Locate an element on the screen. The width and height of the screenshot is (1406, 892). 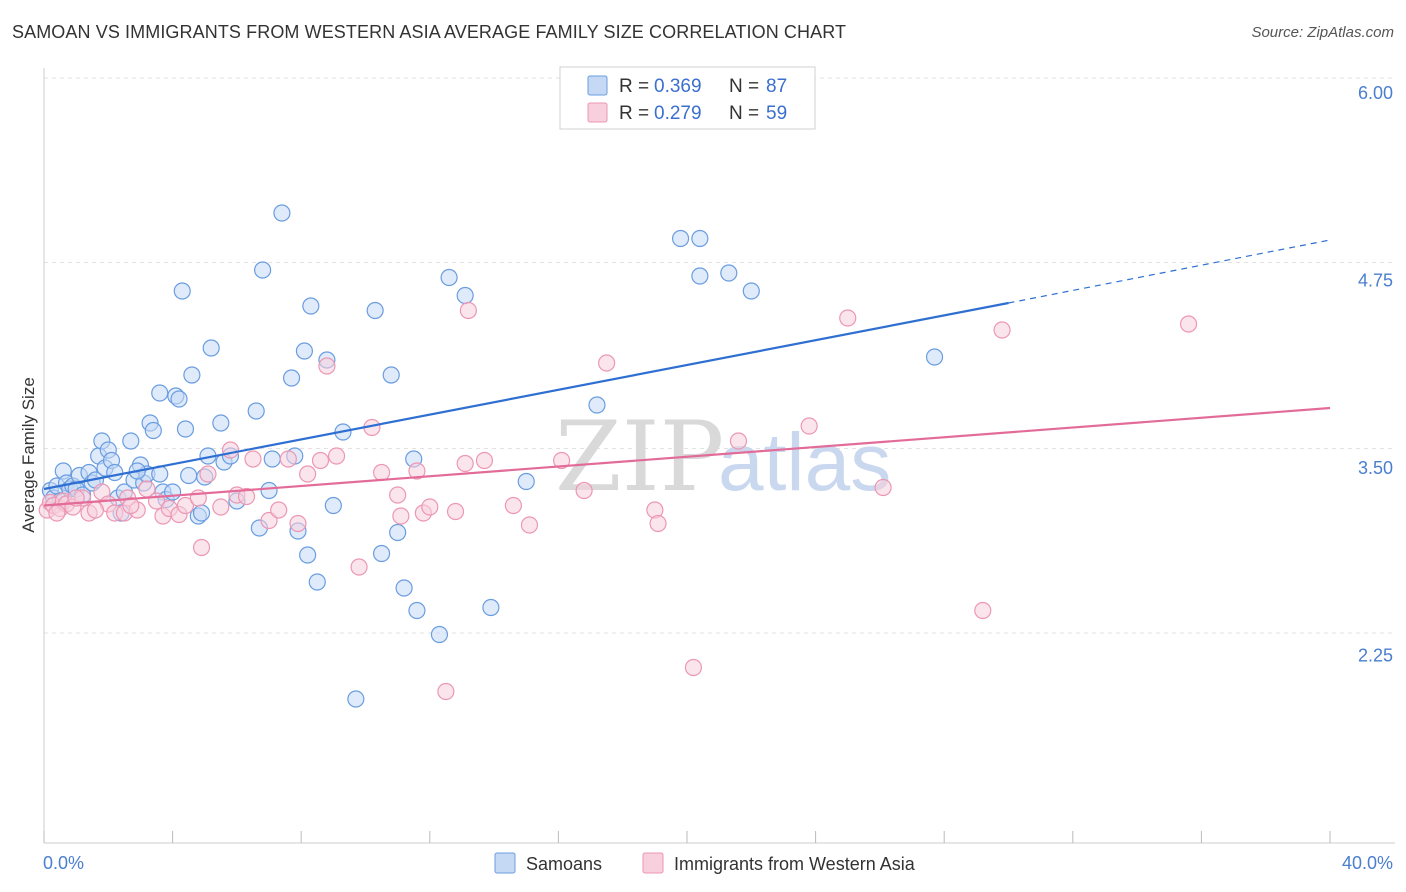
bottom-legend-swatch-samoans is located at coordinates (505, 863).